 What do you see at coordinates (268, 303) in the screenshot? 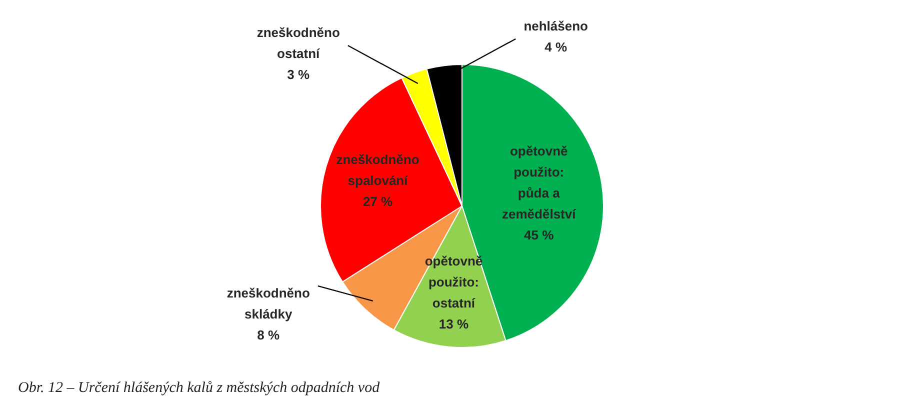
I see `slice-label: zneškodněno skládky` at bounding box center [268, 303].